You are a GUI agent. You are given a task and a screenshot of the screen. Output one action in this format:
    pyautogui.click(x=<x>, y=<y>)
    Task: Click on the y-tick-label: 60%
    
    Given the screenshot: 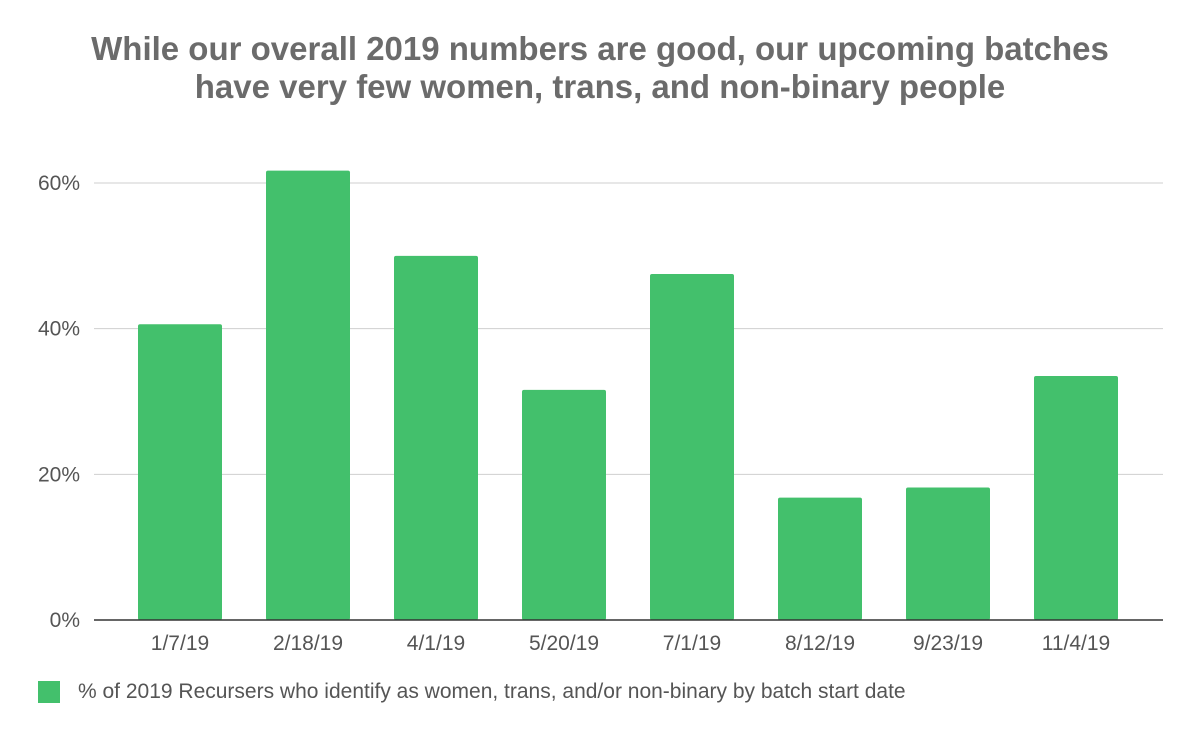 What is the action you would take?
    pyautogui.click(x=59, y=183)
    